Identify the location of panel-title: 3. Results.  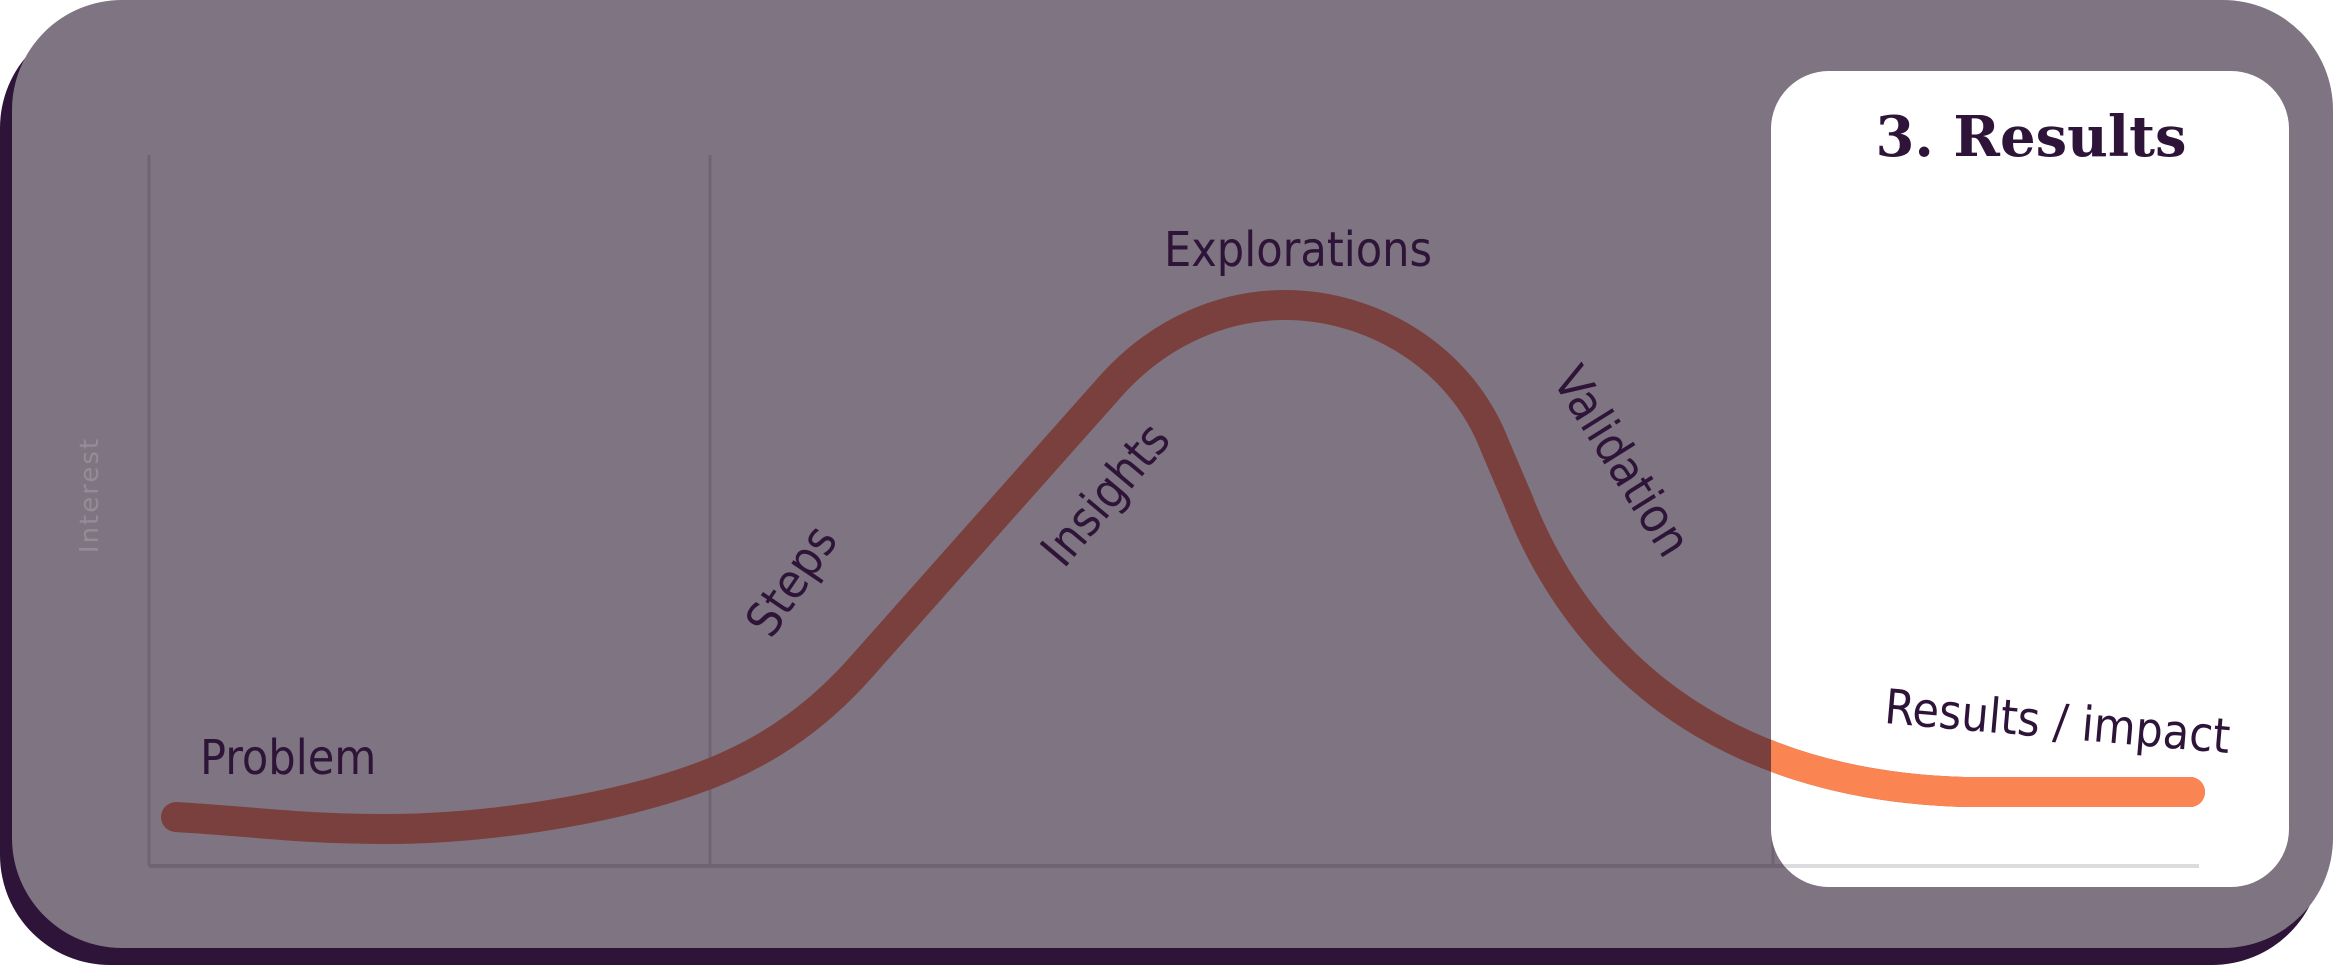
(2030, 137).